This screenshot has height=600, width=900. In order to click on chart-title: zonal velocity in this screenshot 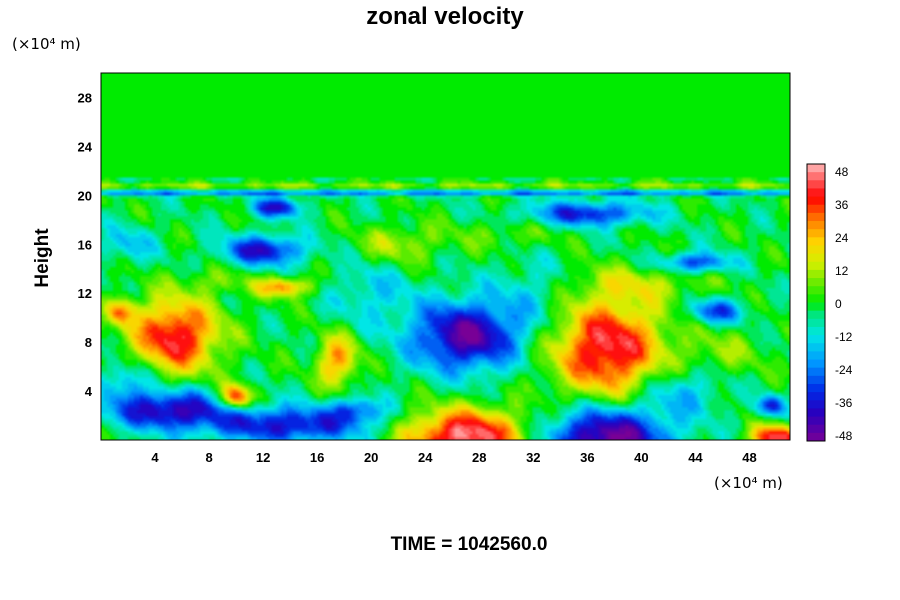, I will do `click(445, 16)`.